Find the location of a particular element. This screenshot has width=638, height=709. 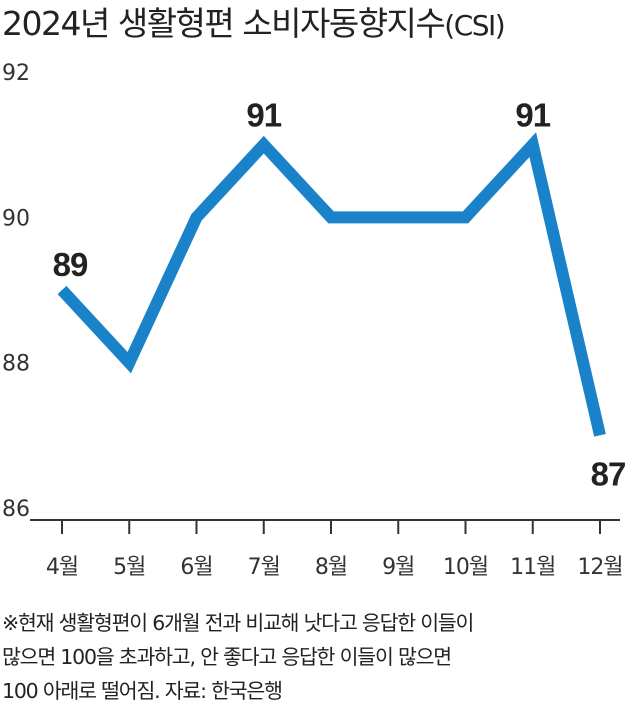

y-axis-ticks: 86 88 90 92 is located at coordinates (16, 291).